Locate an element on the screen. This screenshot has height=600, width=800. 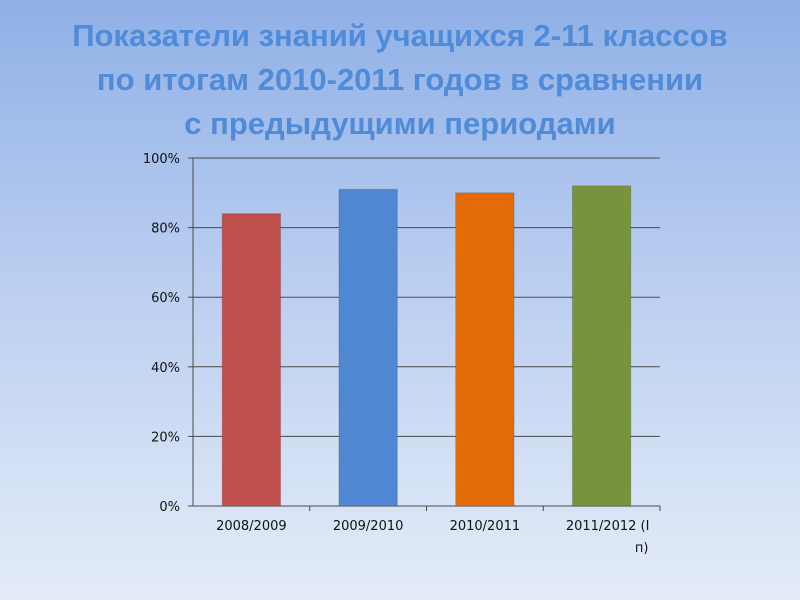
title-line-1: Показатели знаний учащихся 2-11 классов is located at coordinates (400, 35).